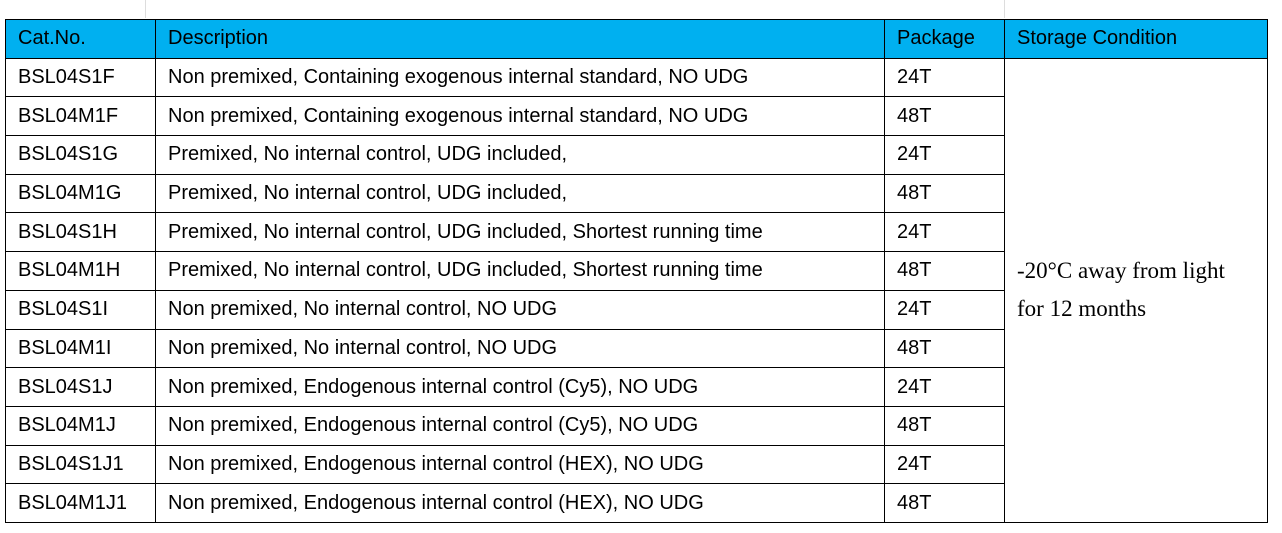 The width and height of the screenshot is (1282, 533). I want to click on cat-no-cell: BSL04S1J, so click(80, 387).